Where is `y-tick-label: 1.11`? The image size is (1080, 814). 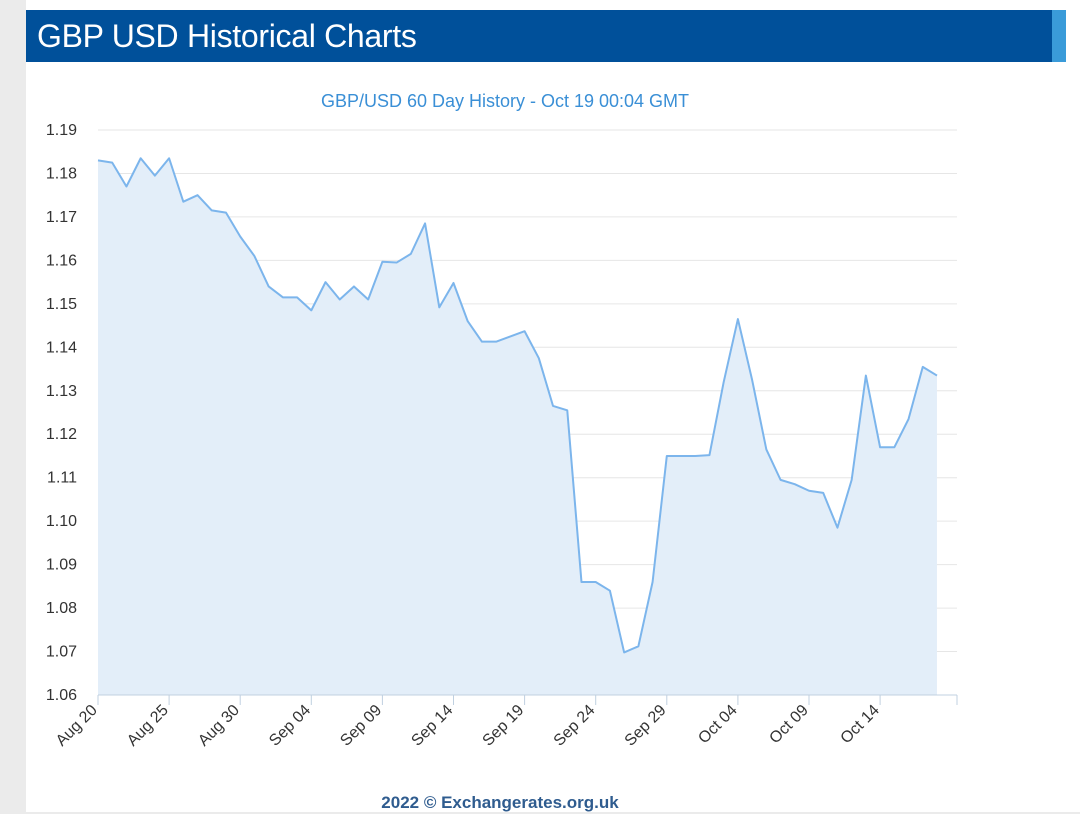 y-tick-label: 1.11 is located at coordinates (62, 478).